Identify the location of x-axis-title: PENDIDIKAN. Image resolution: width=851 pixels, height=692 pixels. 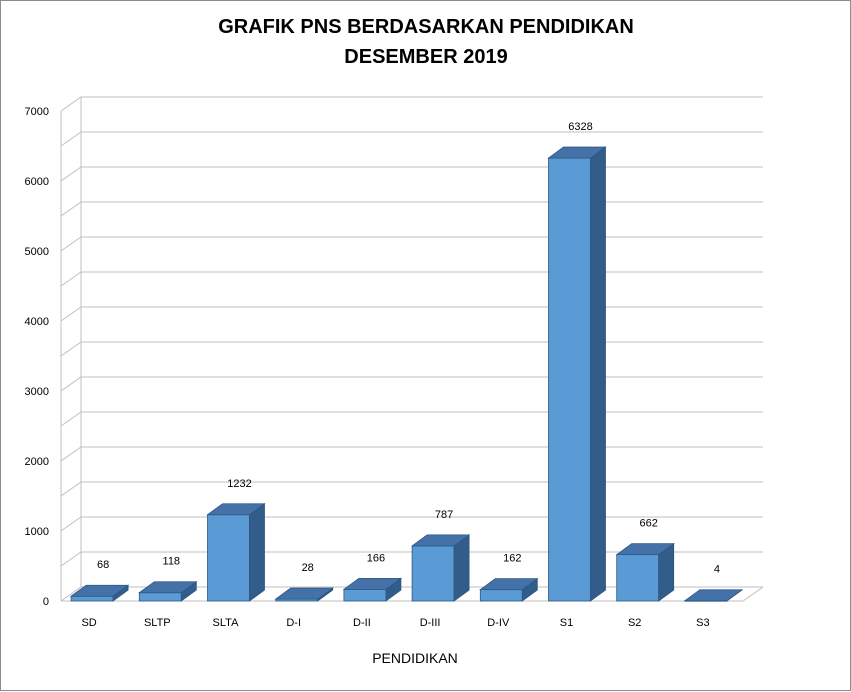
(415, 658).